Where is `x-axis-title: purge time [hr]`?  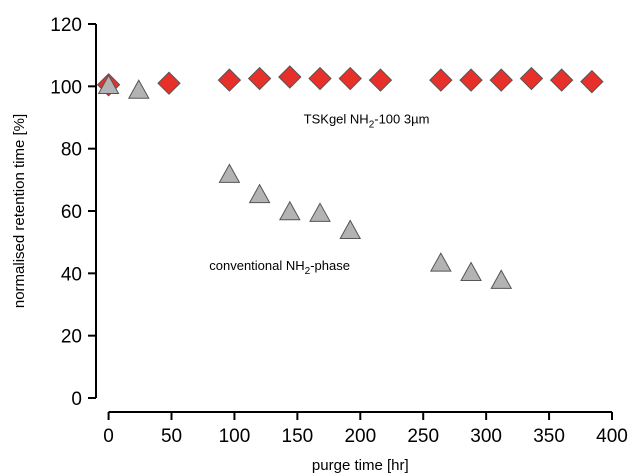 x-axis-title: purge time [hr] is located at coordinates (360, 465).